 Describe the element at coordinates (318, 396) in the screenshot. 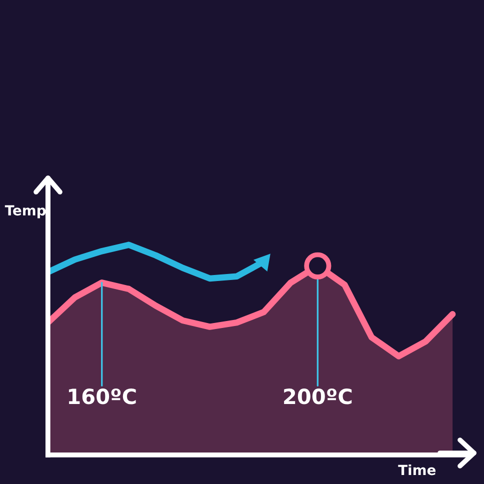

I see `annotation: 200ºC` at that location.